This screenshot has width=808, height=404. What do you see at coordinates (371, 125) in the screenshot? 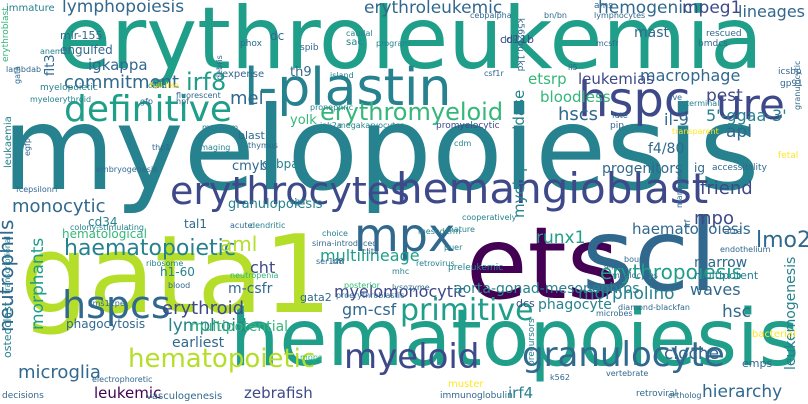
I see `word-megakaryocytes: megakaryocytes` at bounding box center [371, 125].